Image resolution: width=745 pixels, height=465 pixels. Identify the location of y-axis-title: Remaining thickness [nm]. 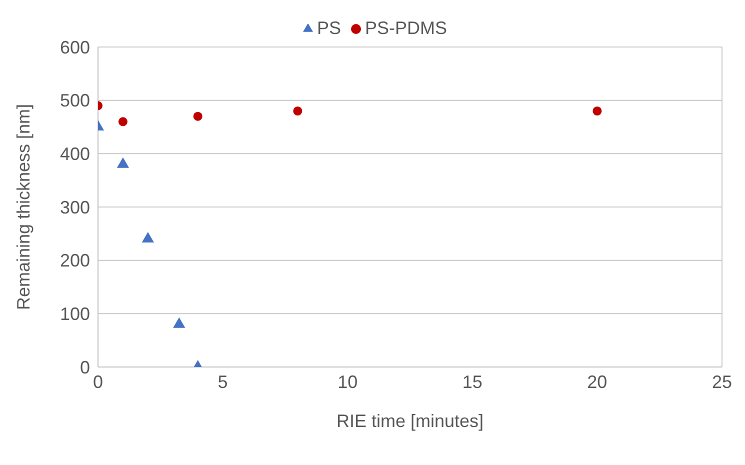
(23, 207).